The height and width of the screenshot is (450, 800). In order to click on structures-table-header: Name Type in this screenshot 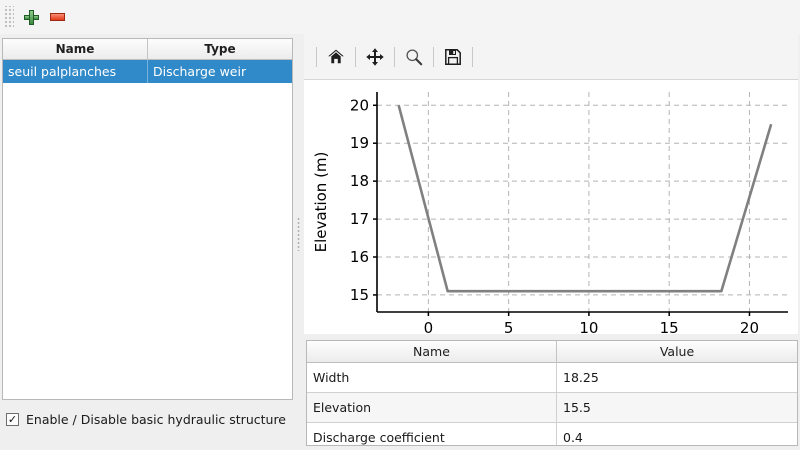, I will do `click(147, 49)`.